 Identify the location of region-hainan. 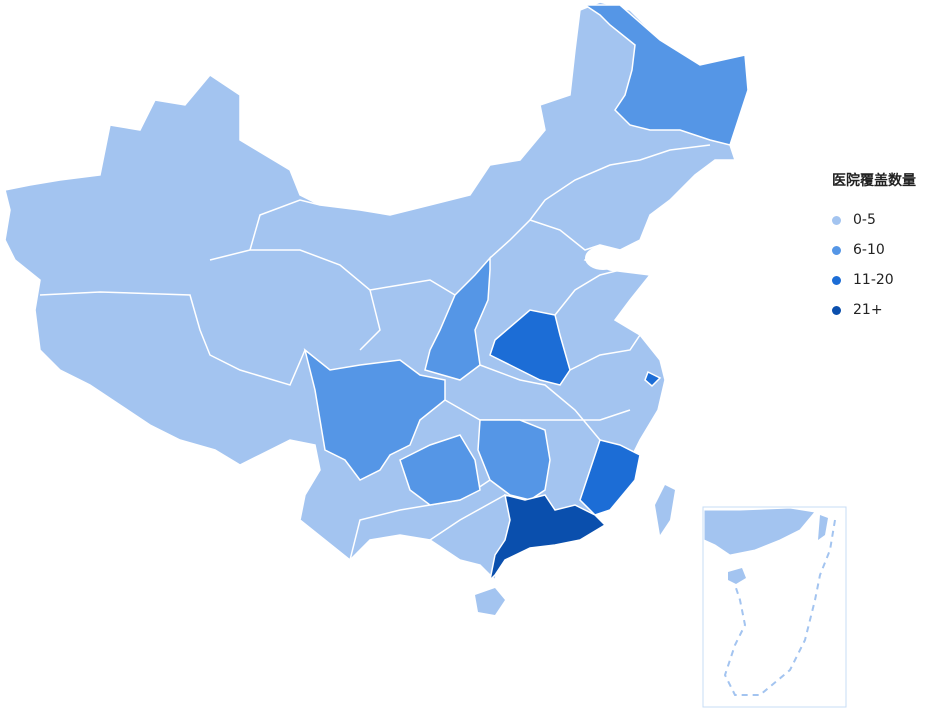
(490, 601).